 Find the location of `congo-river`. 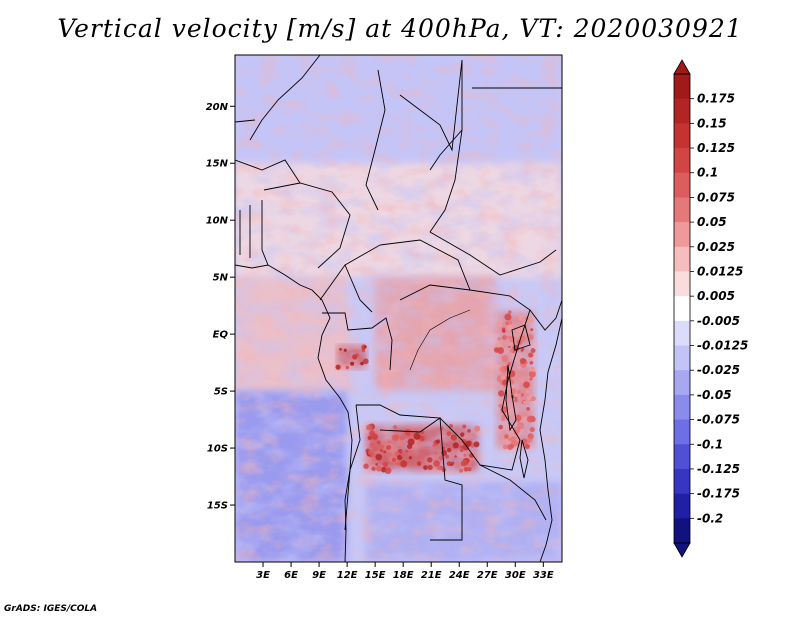

congo-river is located at coordinates (440, 340).